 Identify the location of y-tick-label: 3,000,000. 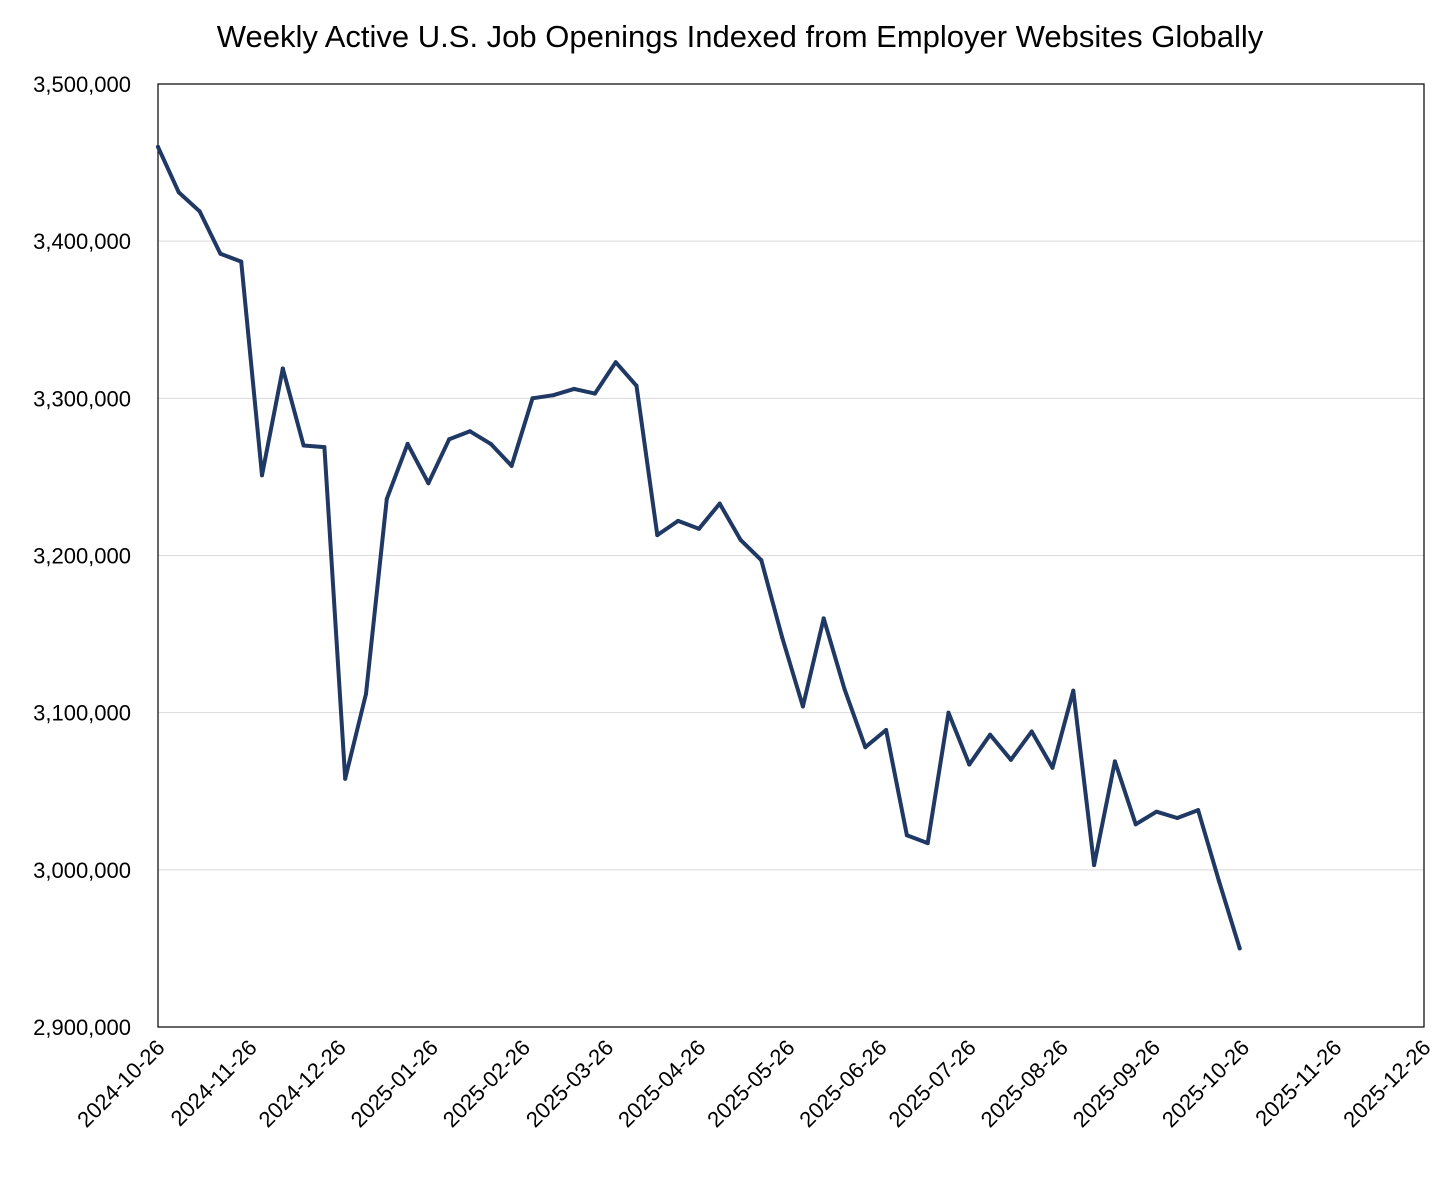
(82, 870).